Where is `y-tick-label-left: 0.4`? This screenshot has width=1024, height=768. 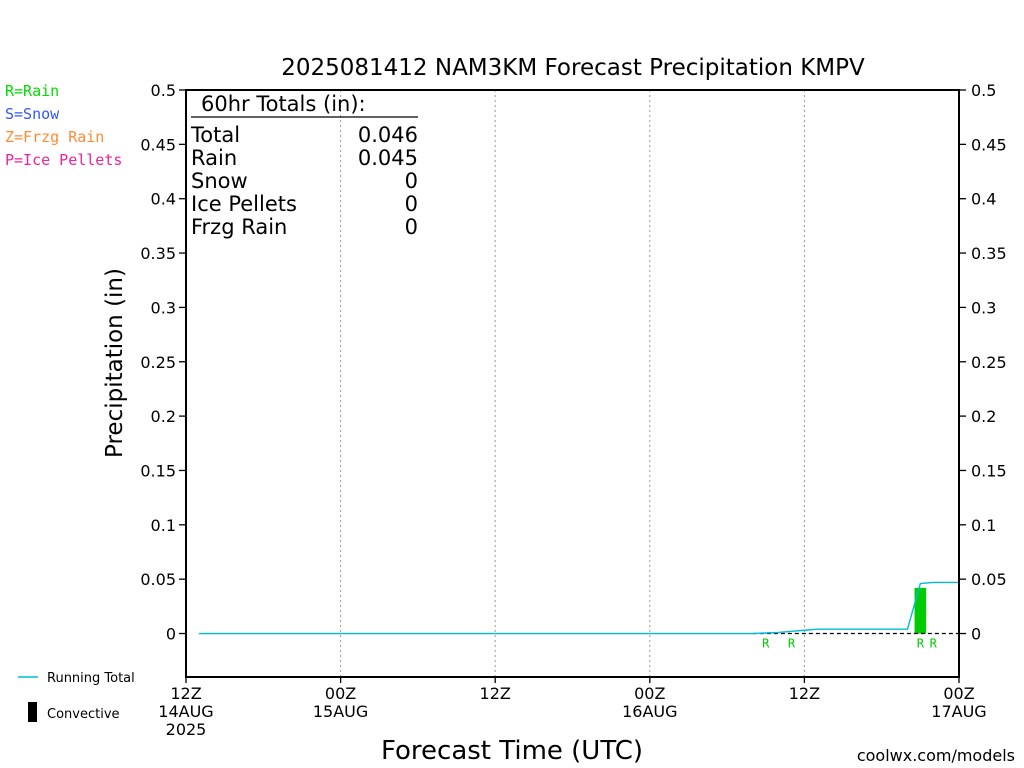
y-tick-label-left: 0.4 is located at coordinates (163, 199).